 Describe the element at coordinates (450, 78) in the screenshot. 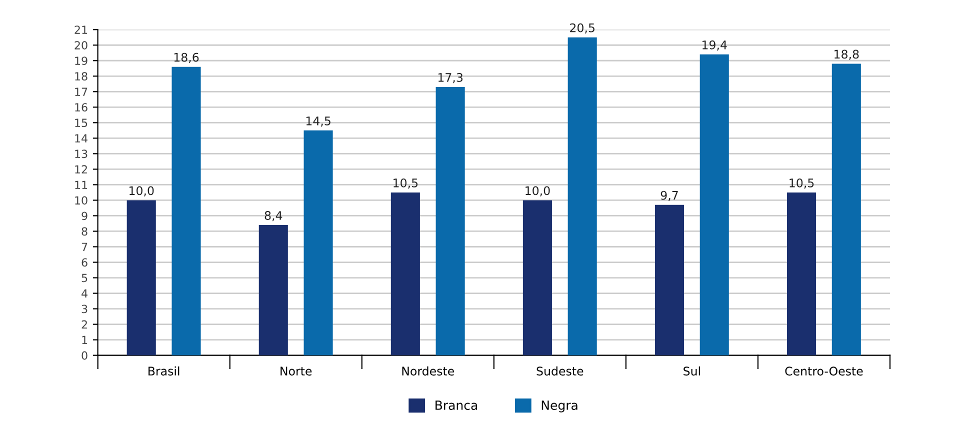

I see `data-label: 17,3` at that location.